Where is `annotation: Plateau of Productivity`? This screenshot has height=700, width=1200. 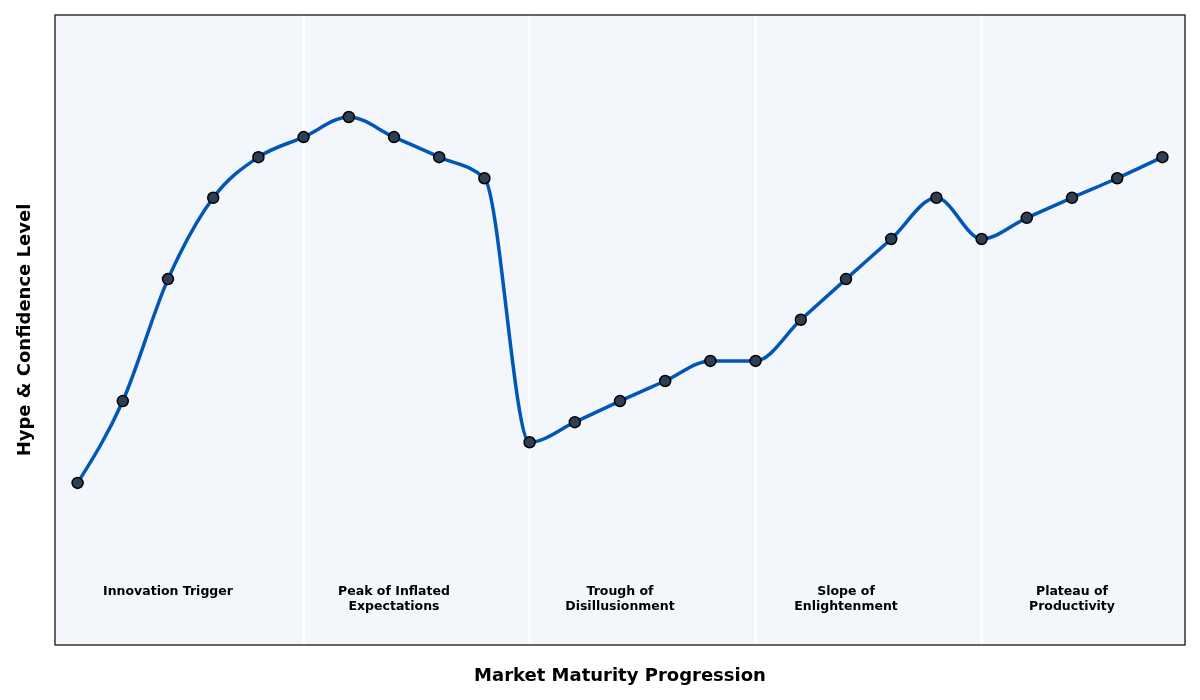 annotation: Plateau of Productivity is located at coordinates (1072, 598).